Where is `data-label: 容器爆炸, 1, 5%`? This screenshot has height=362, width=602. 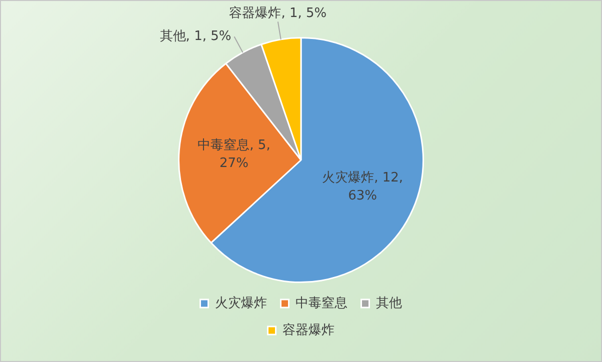
data-label: 容器爆炸, 1, 5% is located at coordinates (278, 13).